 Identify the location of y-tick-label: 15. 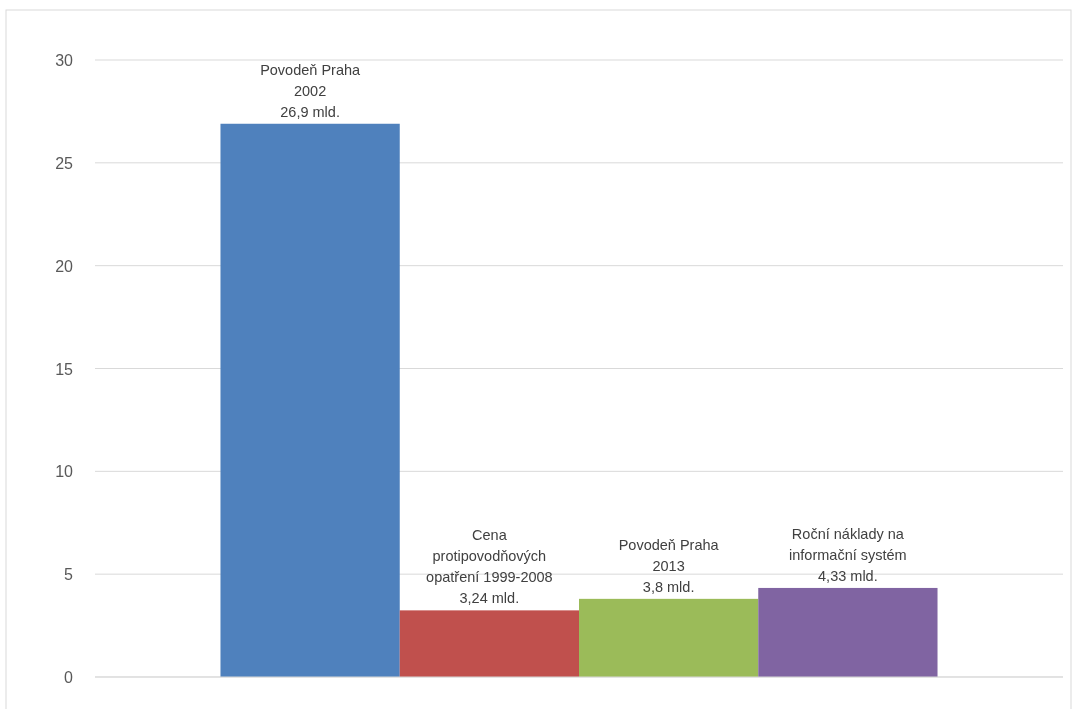
(64, 369).